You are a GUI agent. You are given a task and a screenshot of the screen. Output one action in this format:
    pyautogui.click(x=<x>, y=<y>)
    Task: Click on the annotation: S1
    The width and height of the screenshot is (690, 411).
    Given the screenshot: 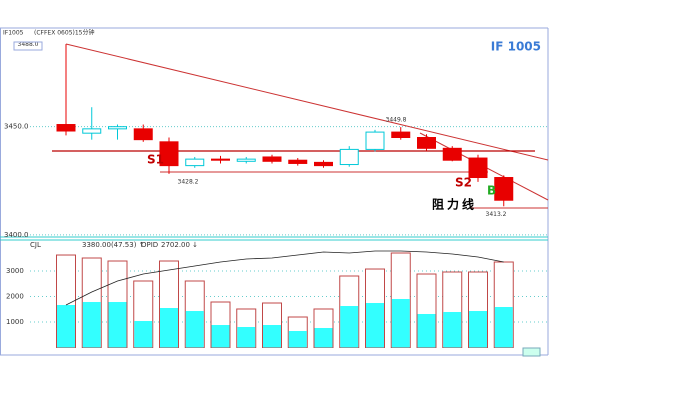 What is the action you would take?
    pyautogui.click(x=155, y=160)
    